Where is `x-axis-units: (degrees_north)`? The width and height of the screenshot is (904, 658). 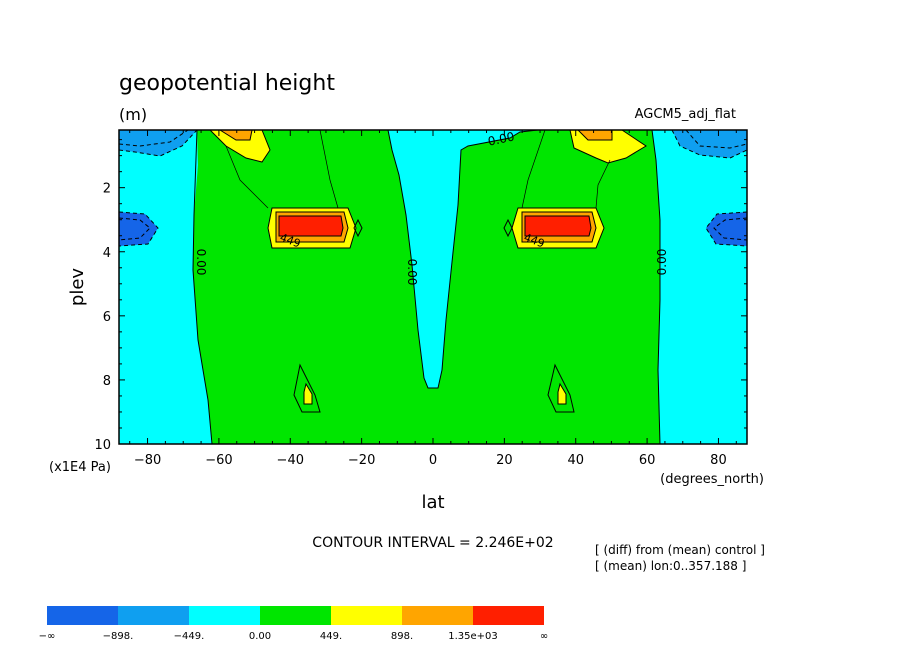 x-axis-units: (degrees_north) is located at coordinates (712, 479).